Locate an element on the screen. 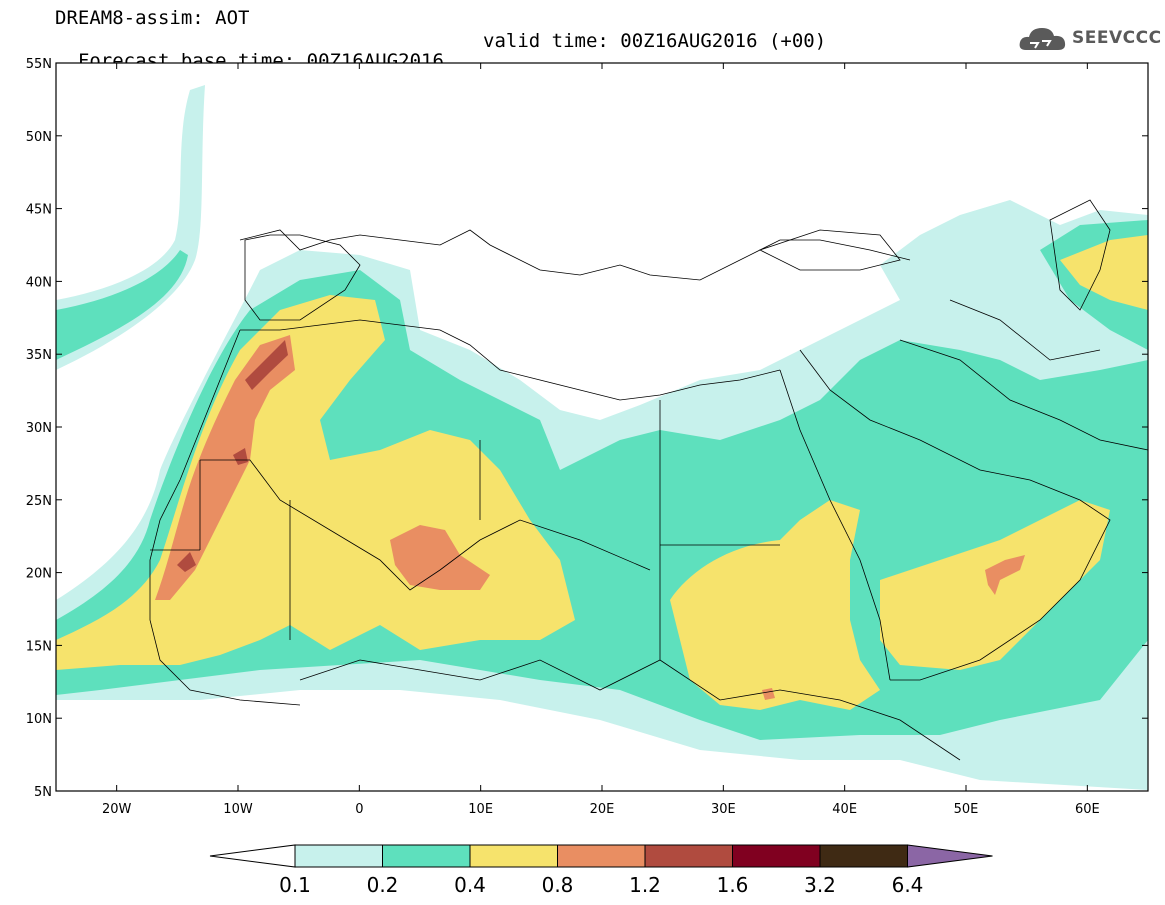 The height and width of the screenshot is (905, 1165). arabia-outline is located at coordinates (955, 515).